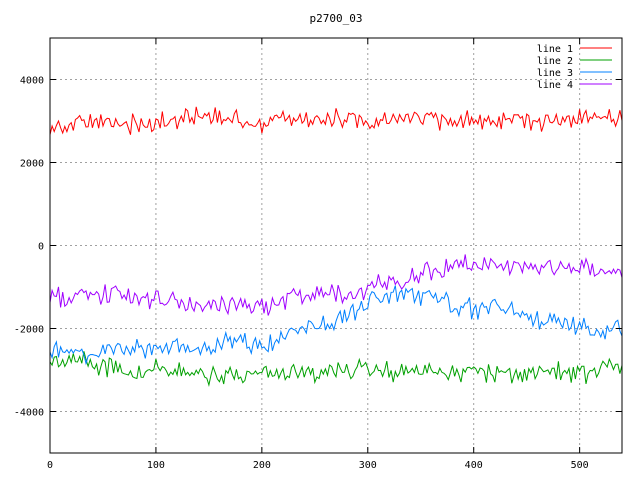  I want to click on x-tick-label: 300, so click(368, 465).